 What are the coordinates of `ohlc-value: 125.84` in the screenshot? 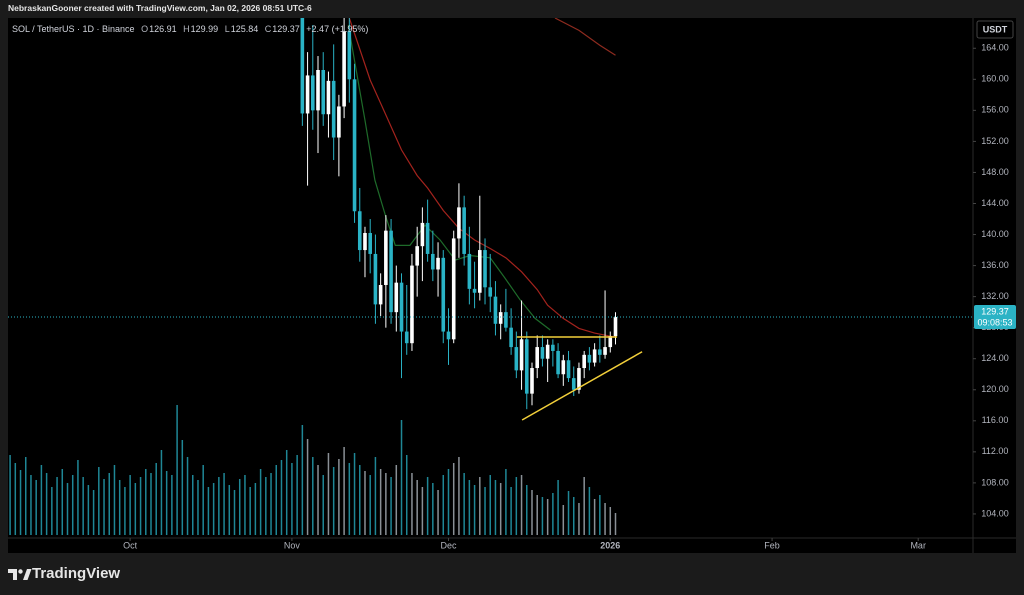 It's located at (244, 29).